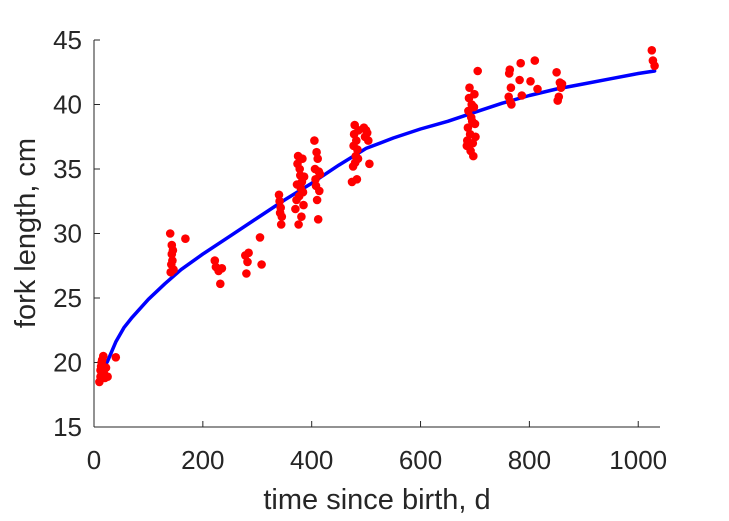  What do you see at coordinates (202, 460) in the screenshot?
I see `x-tick-label: 200` at bounding box center [202, 460].